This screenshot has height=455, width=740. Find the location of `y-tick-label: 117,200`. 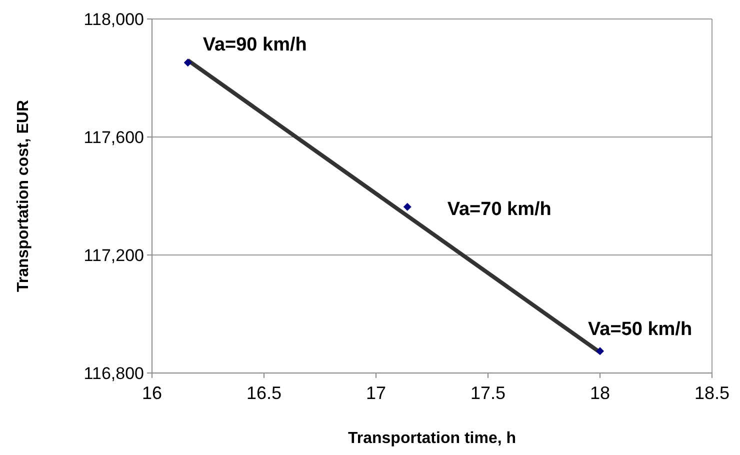

y-tick-label: 117,200 is located at coordinates (114, 255).